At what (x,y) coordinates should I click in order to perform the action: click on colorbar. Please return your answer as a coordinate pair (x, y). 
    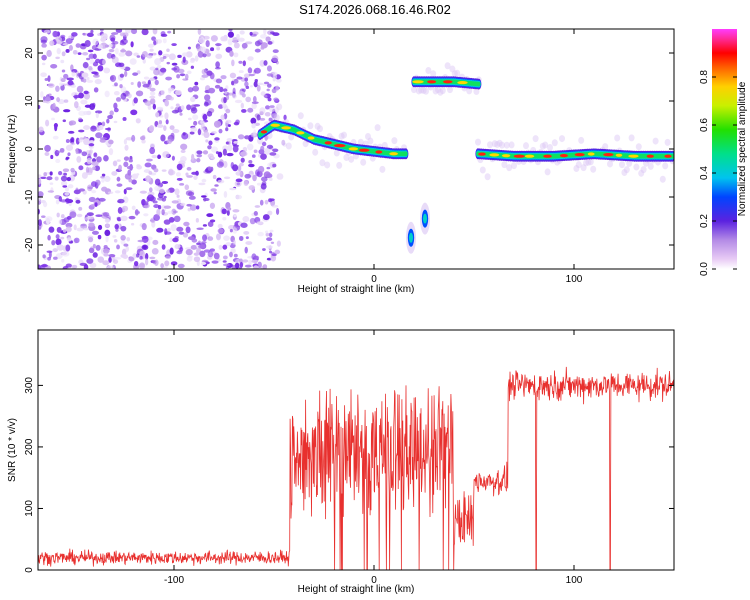
    Looking at the image, I should click on (724, 149).